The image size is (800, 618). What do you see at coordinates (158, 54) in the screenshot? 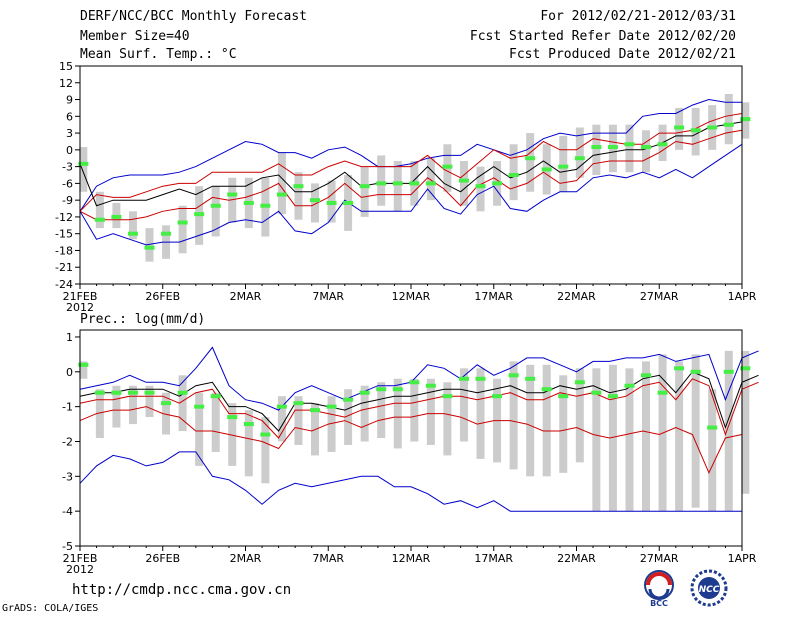
I see `variable-label: Mean Surf. Temp.: °C` at bounding box center [158, 54].